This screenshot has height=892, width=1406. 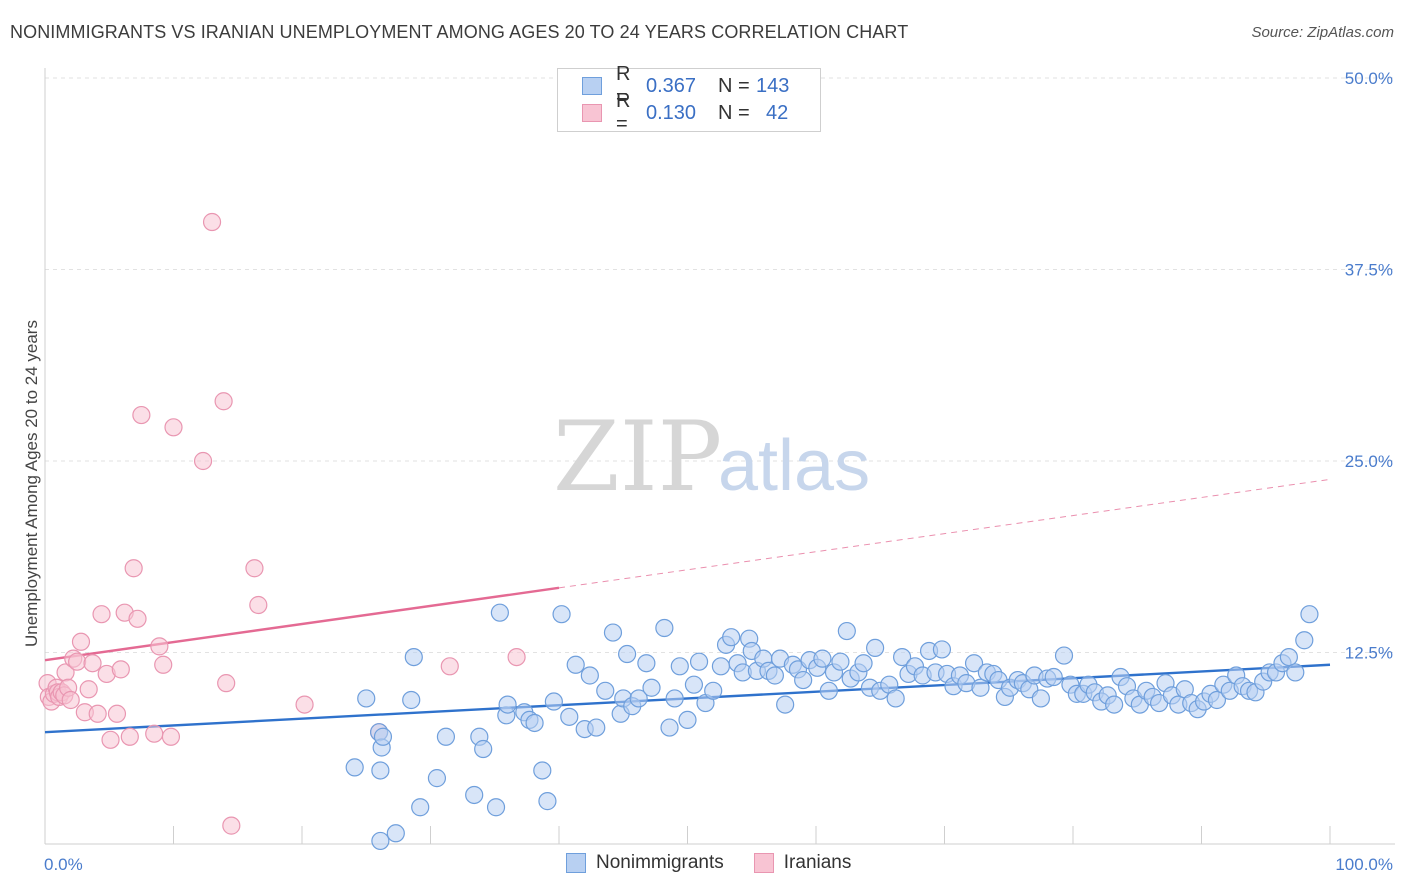 I want to click on legend-r-value: 0.130, so click(x=671, y=112).